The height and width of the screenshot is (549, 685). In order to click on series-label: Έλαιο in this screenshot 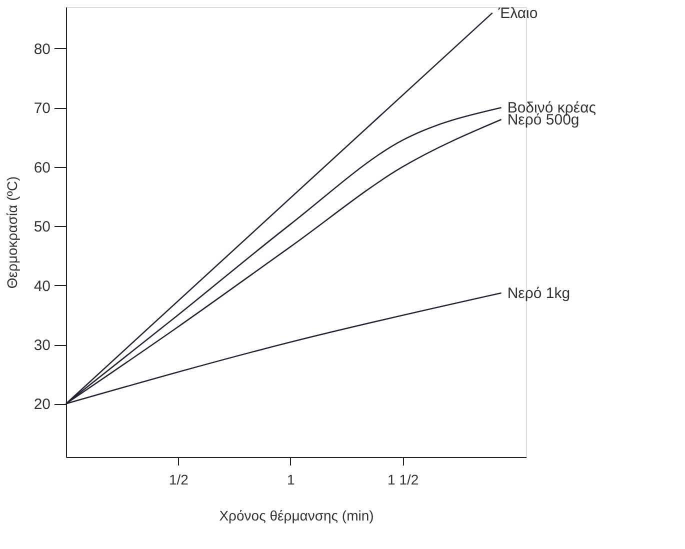, I will do `click(517, 13)`.